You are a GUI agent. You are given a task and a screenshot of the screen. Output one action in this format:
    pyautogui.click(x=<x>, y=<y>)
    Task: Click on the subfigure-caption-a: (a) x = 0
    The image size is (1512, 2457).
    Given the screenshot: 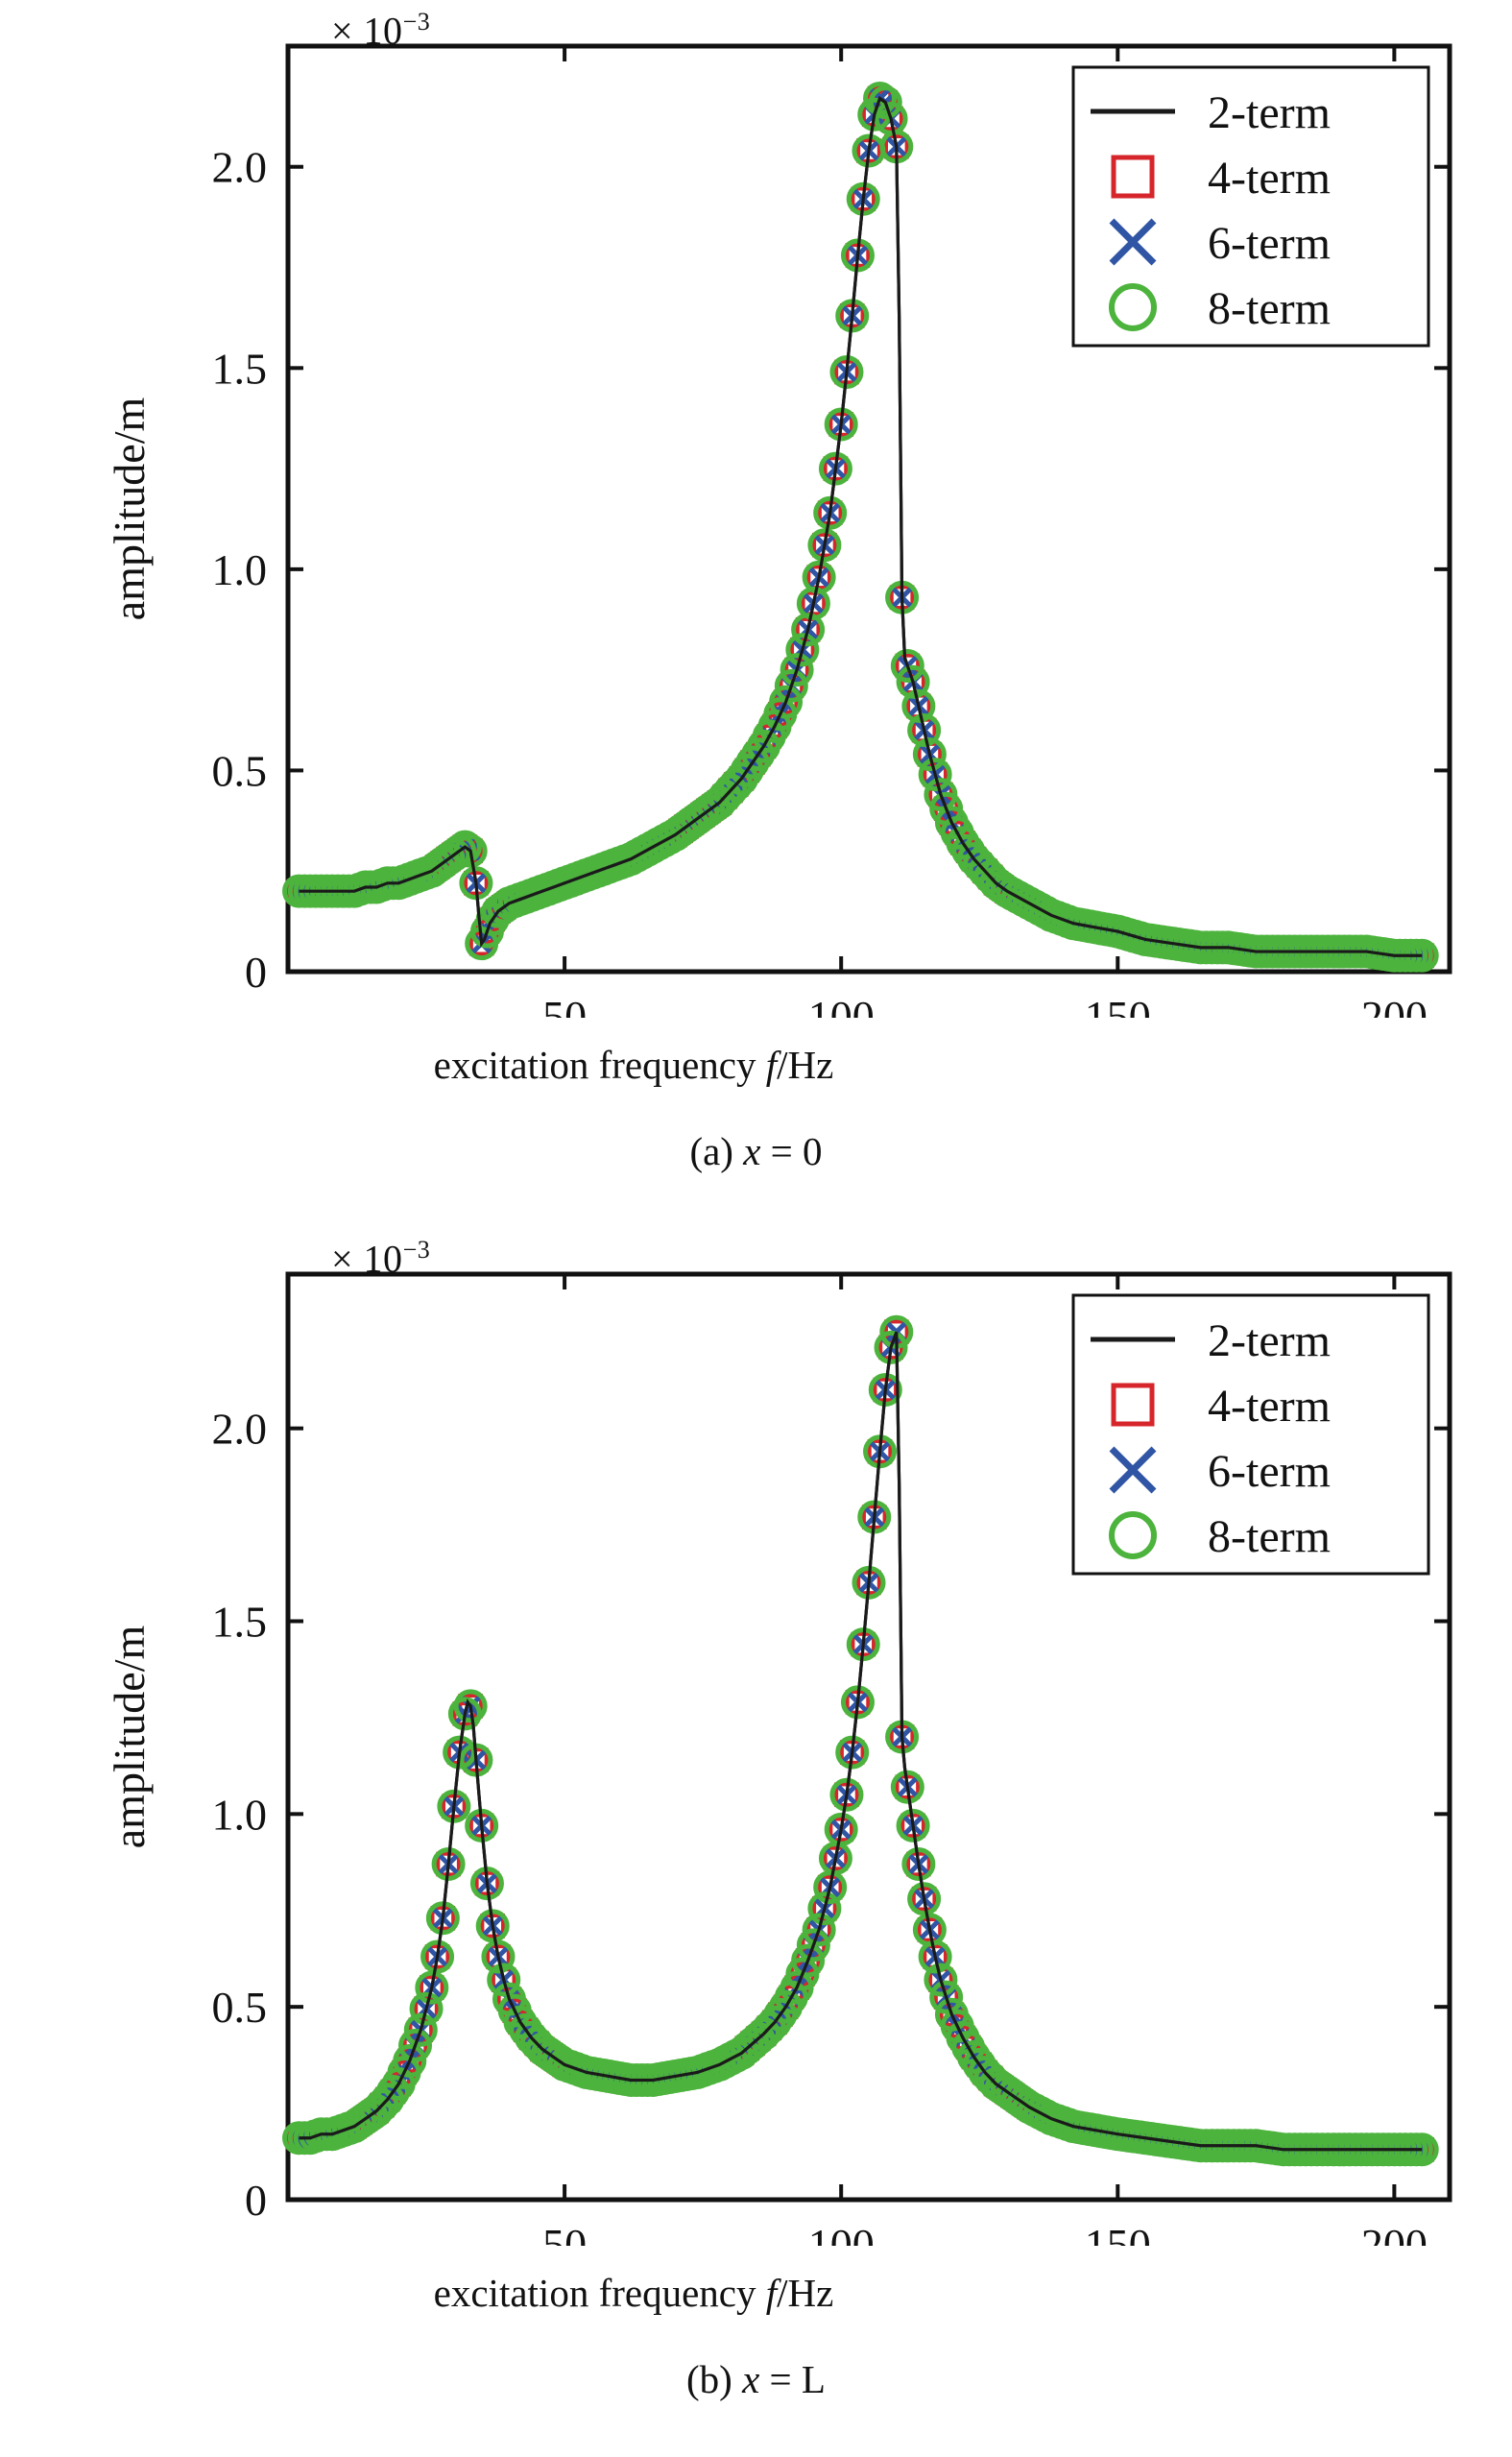 What is the action you would take?
    pyautogui.click(x=756, y=1151)
    